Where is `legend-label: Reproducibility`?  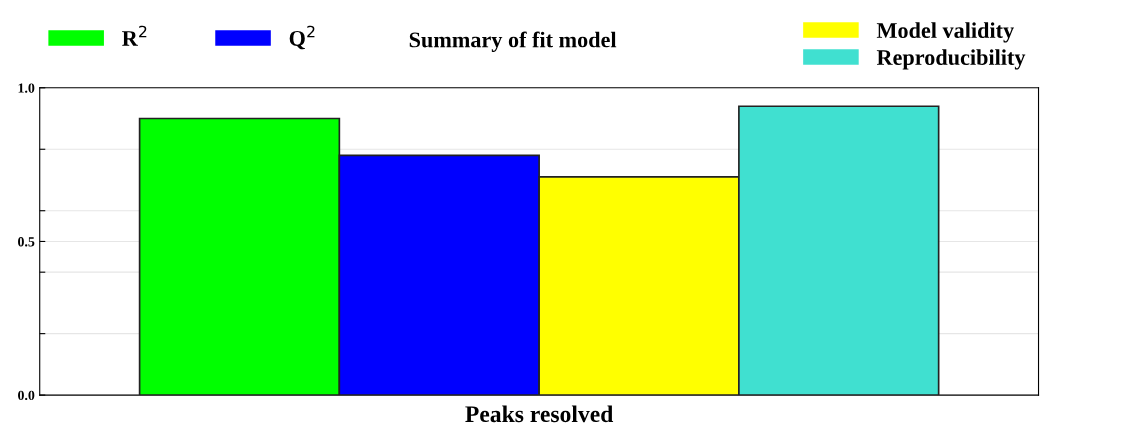
legend-label: Reproducibility is located at coordinates (951, 59).